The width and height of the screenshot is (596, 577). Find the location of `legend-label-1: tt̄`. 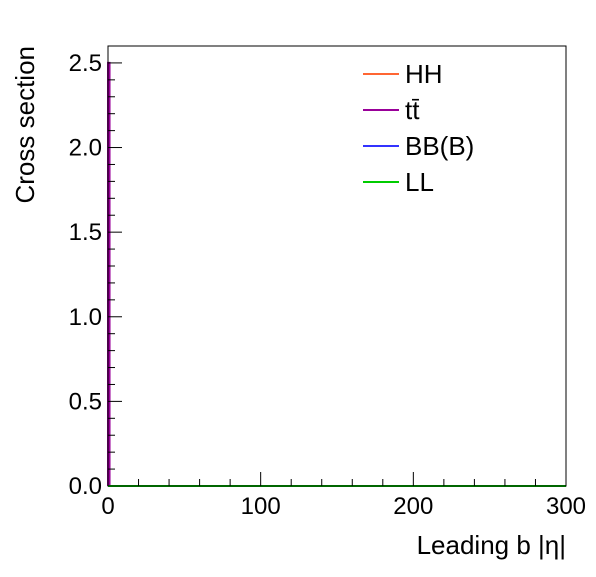

legend-label-1: tt̄ is located at coordinates (412, 110).